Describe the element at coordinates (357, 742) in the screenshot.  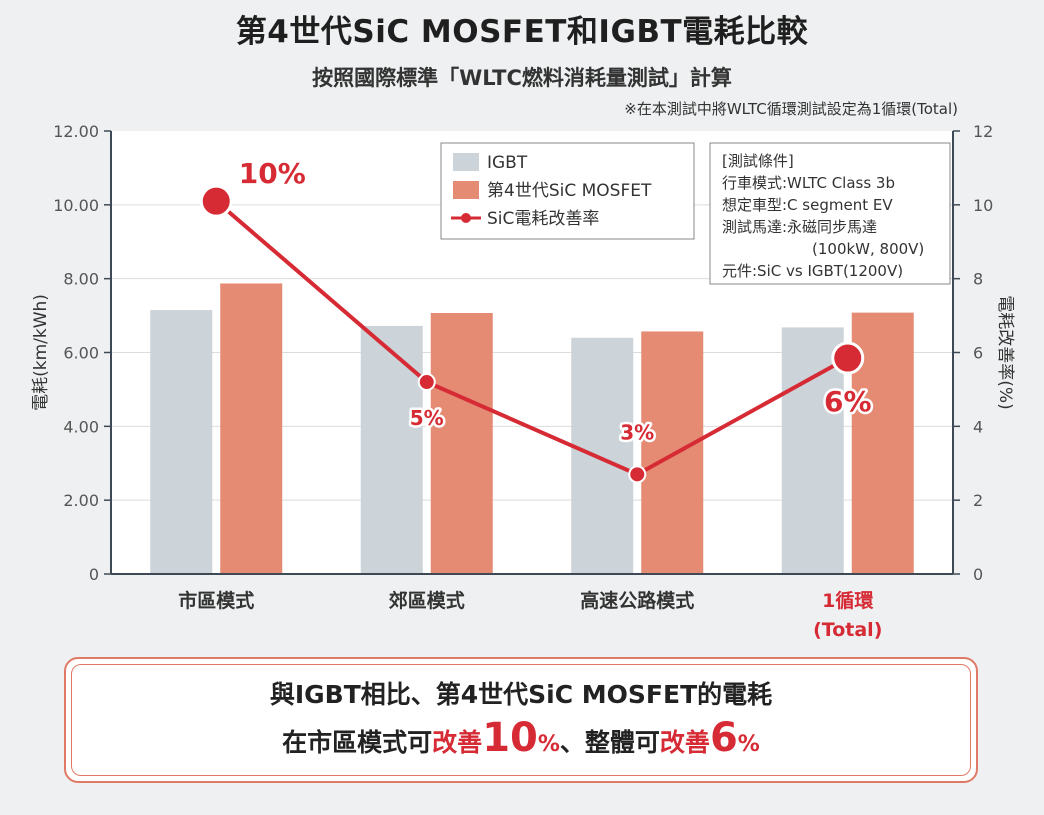
I see `conclusion-text-1: 在市區模式可` at that location.